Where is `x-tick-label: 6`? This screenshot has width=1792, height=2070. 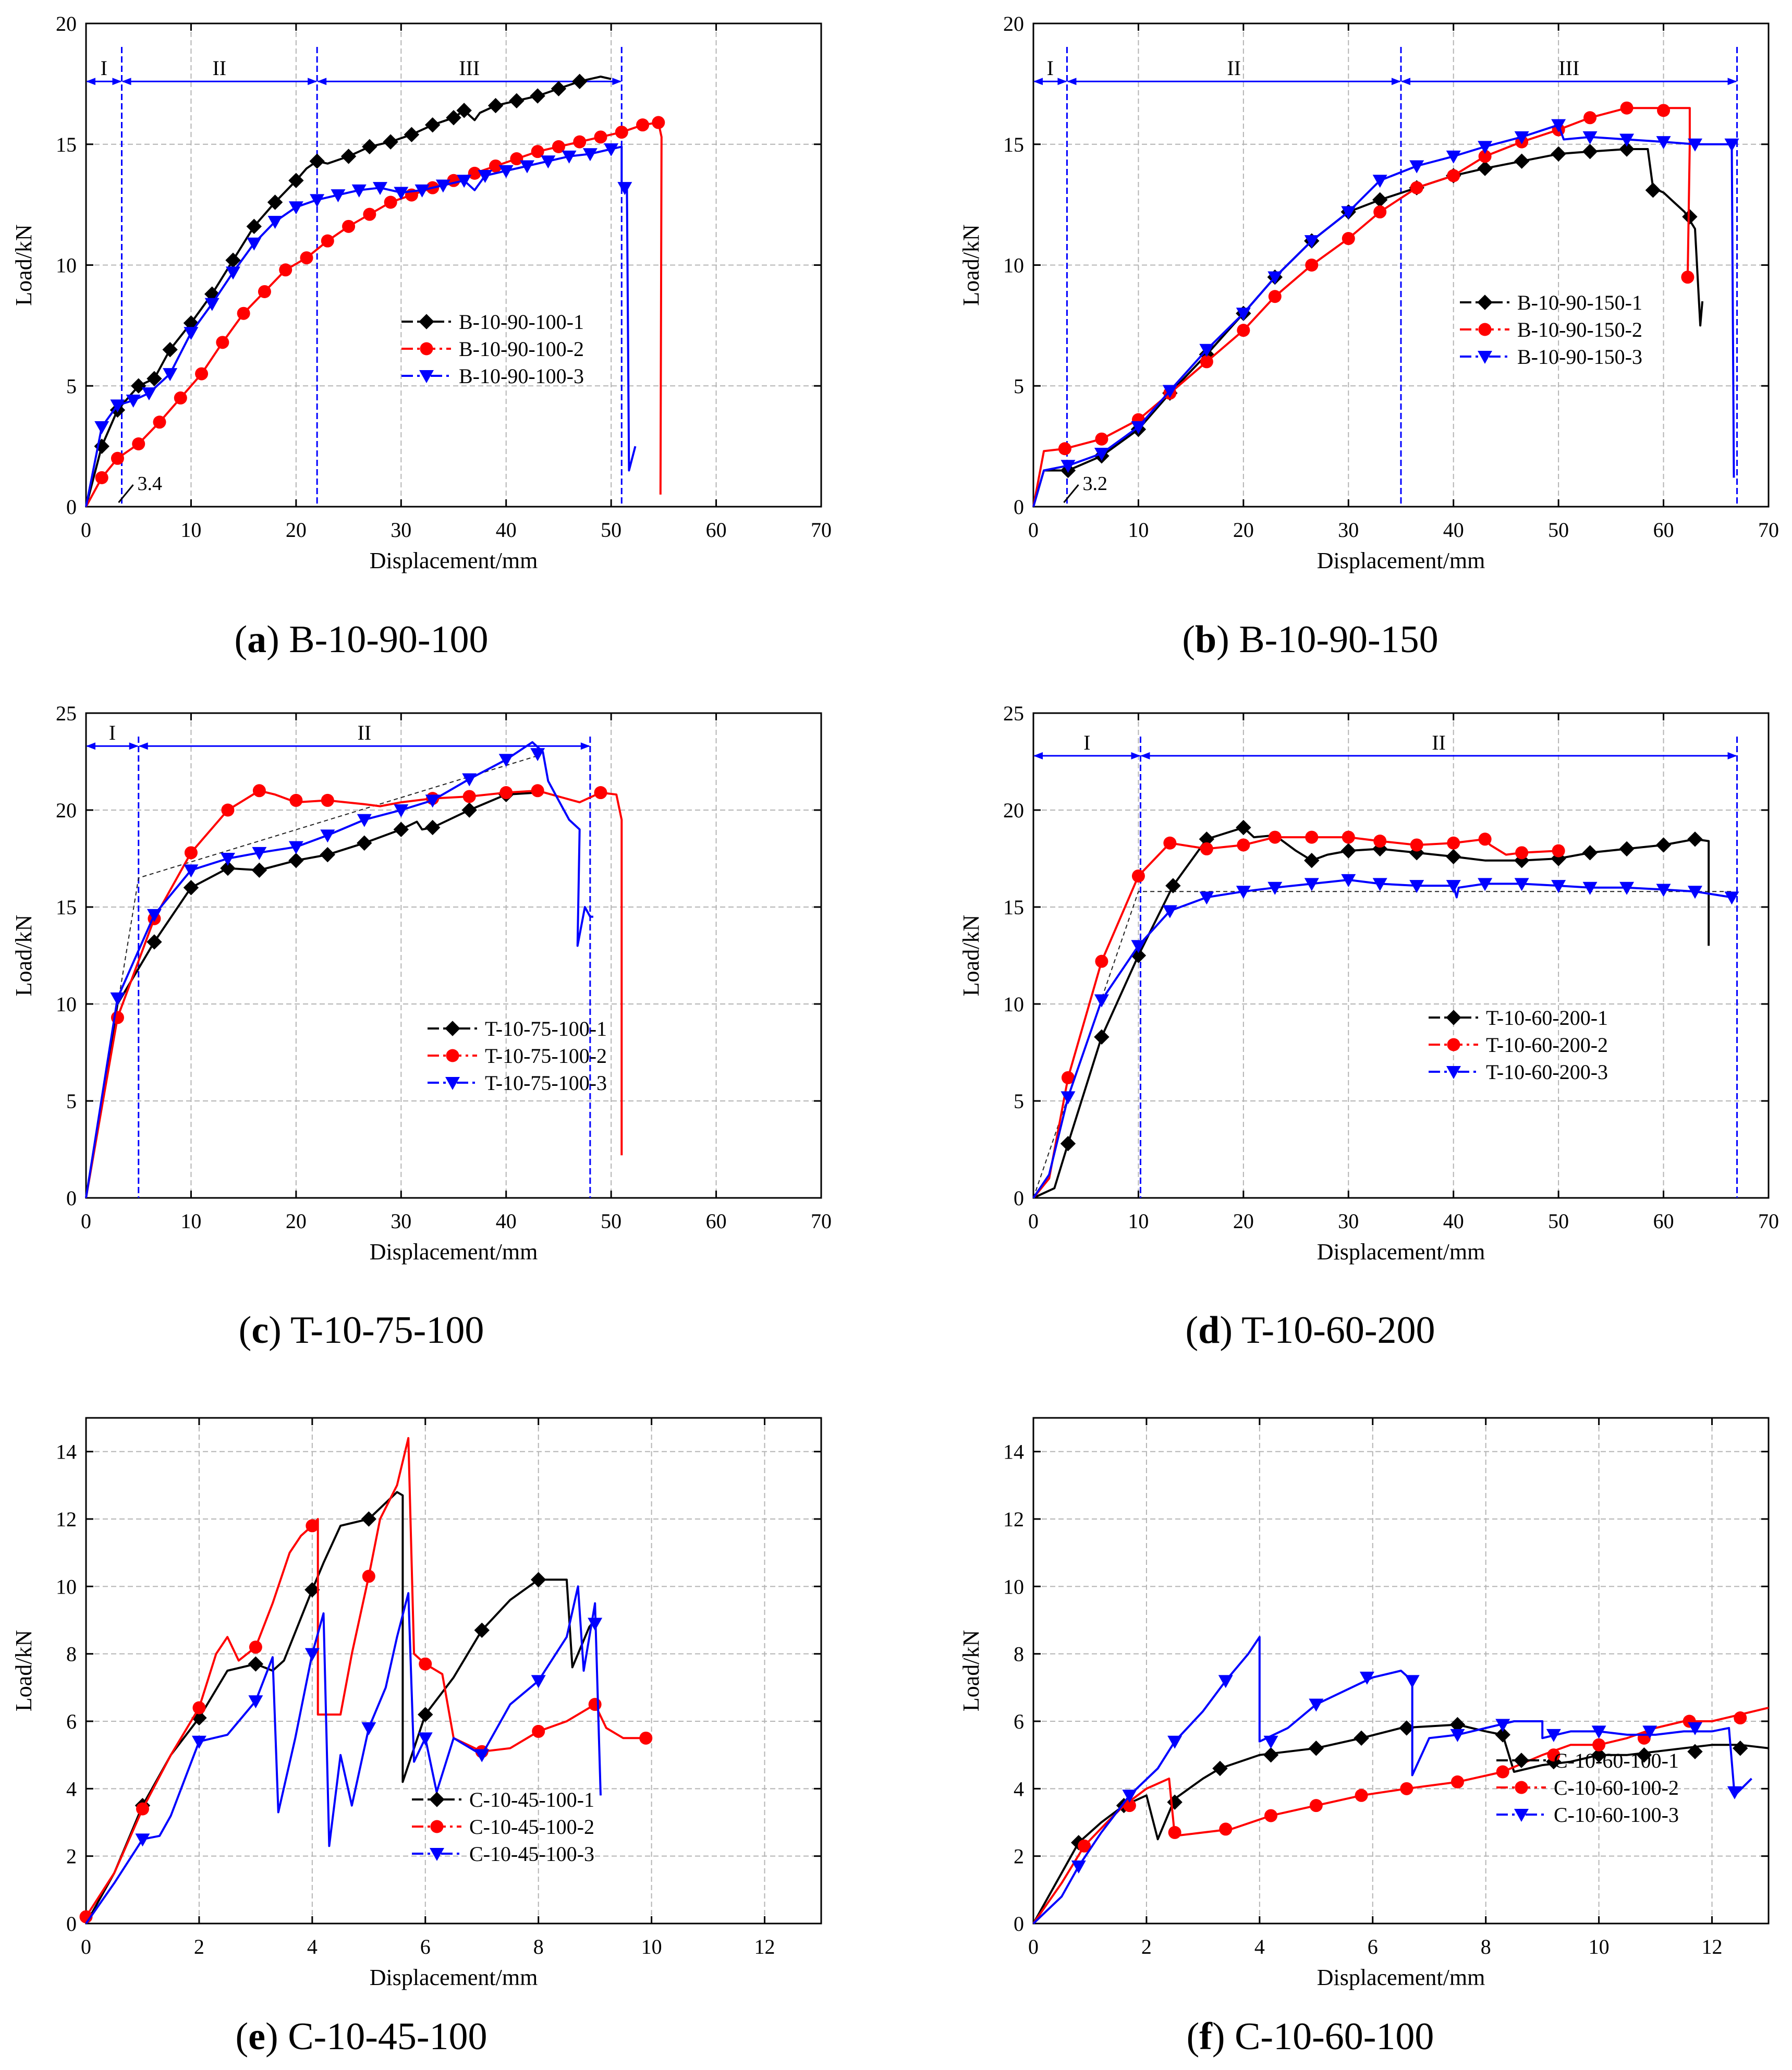 x-tick-label: 6 is located at coordinates (1373, 1946).